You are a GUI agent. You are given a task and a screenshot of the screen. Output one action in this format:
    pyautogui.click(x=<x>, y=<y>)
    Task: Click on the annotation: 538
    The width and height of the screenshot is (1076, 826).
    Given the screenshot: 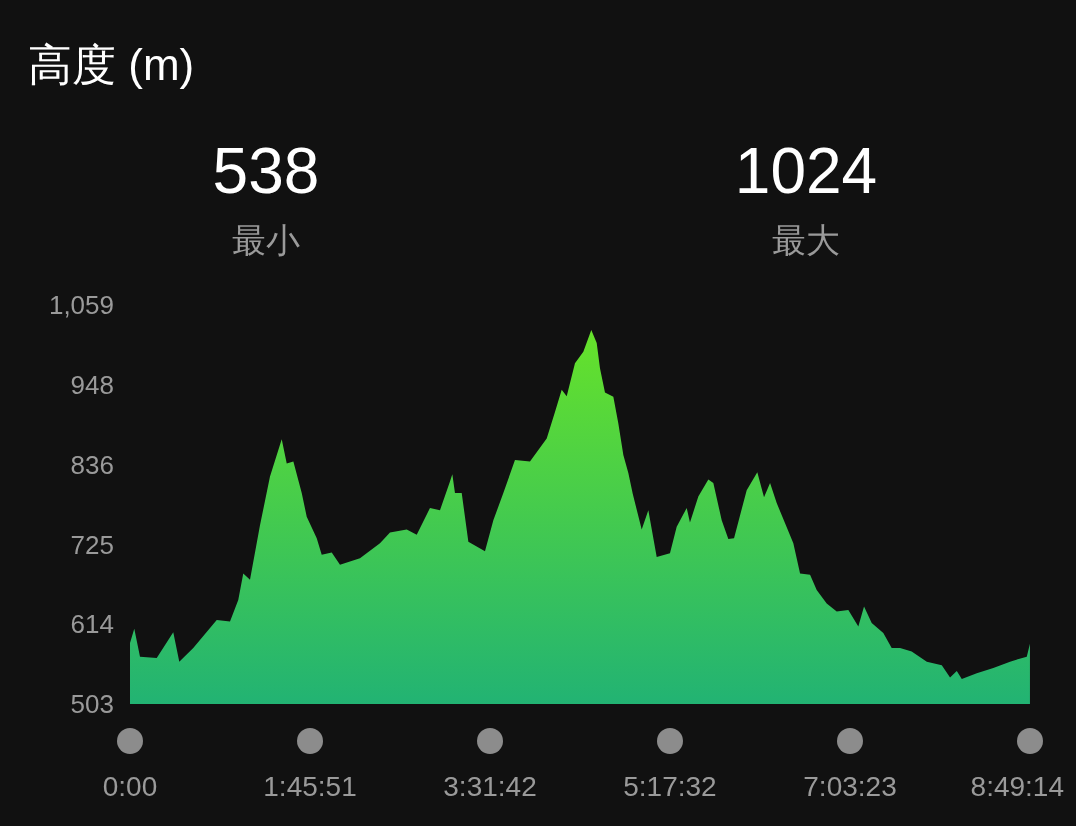 What is the action you would take?
    pyautogui.click(x=266, y=171)
    